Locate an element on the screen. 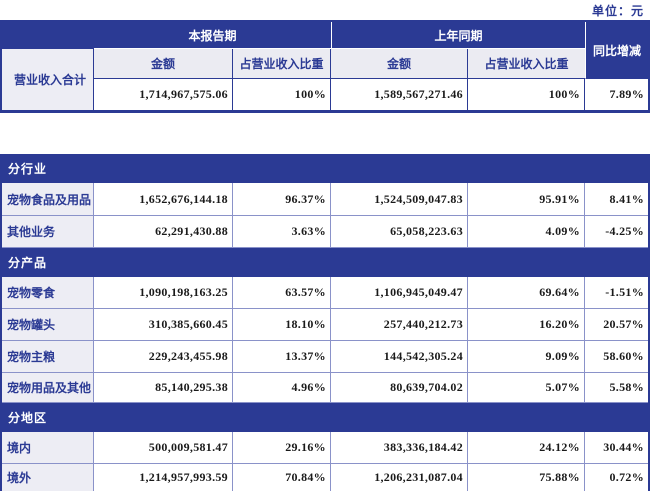  current-share: 96.37% is located at coordinates (282, 199).